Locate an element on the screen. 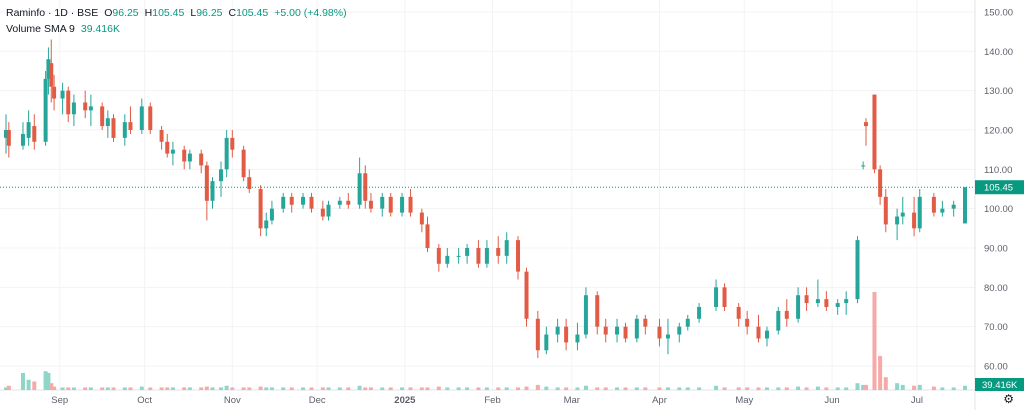  y-tick-label: 130.00 is located at coordinates (998, 91).